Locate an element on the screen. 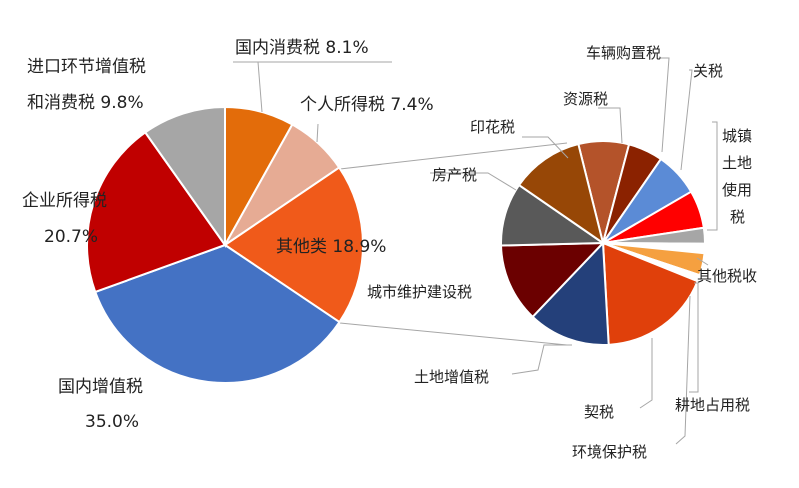 The height and width of the screenshot is (488, 799). label-import-tax-line2: 和消费税 9.8% is located at coordinates (85, 103).